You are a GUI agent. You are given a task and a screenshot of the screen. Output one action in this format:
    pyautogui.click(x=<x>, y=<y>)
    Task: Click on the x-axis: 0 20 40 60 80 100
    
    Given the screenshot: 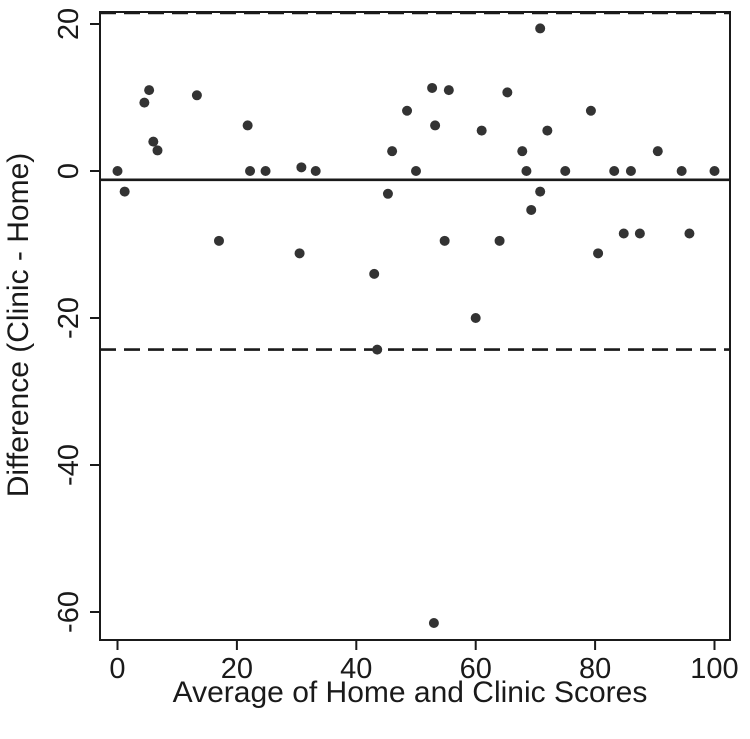 What is the action you would take?
    pyautogui.click(x=424, y=662)
    